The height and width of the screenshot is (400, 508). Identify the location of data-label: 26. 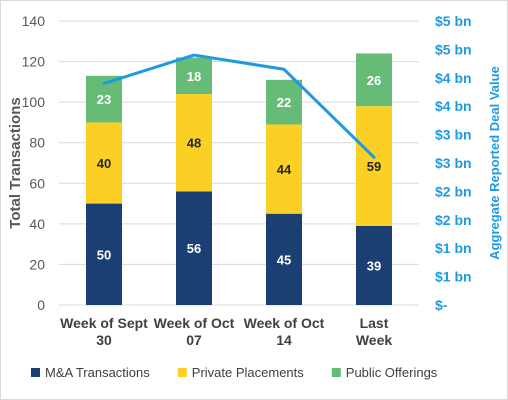
(374, 80).